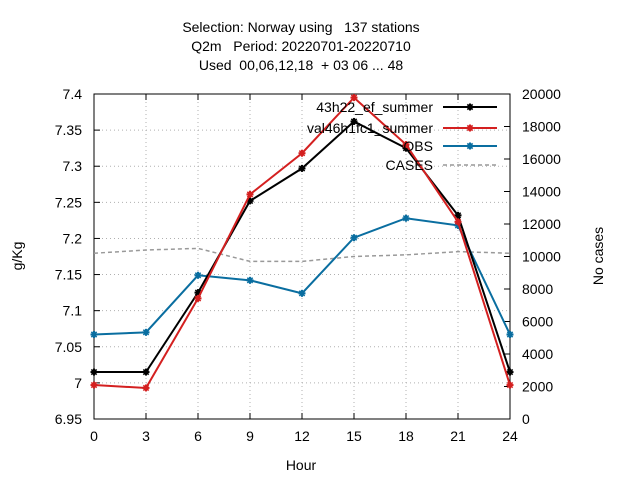  Describe the element at coordinates (418, 146) in the screenshot. I see `legend-label: OBS` at that location.